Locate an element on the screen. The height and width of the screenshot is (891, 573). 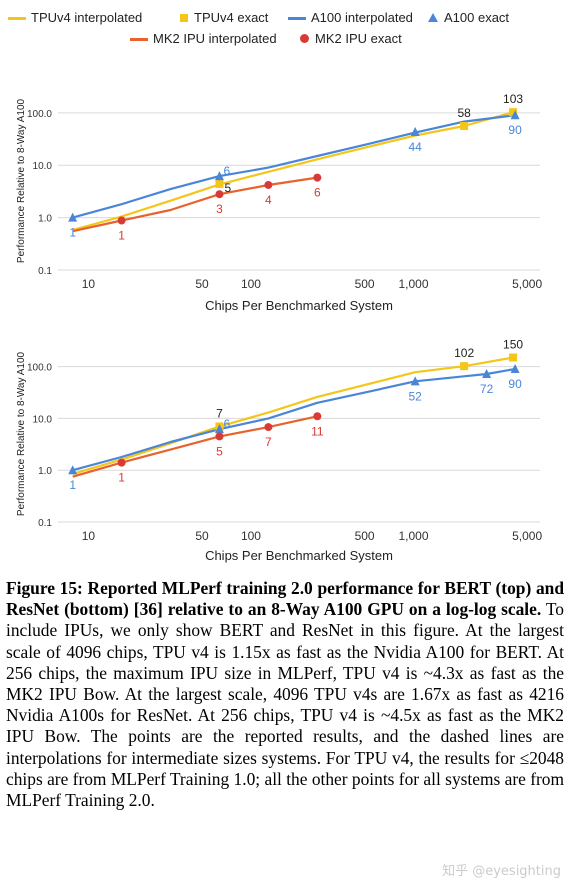
resnet-data-label-5: 72 is located at coordinates (487, 389).